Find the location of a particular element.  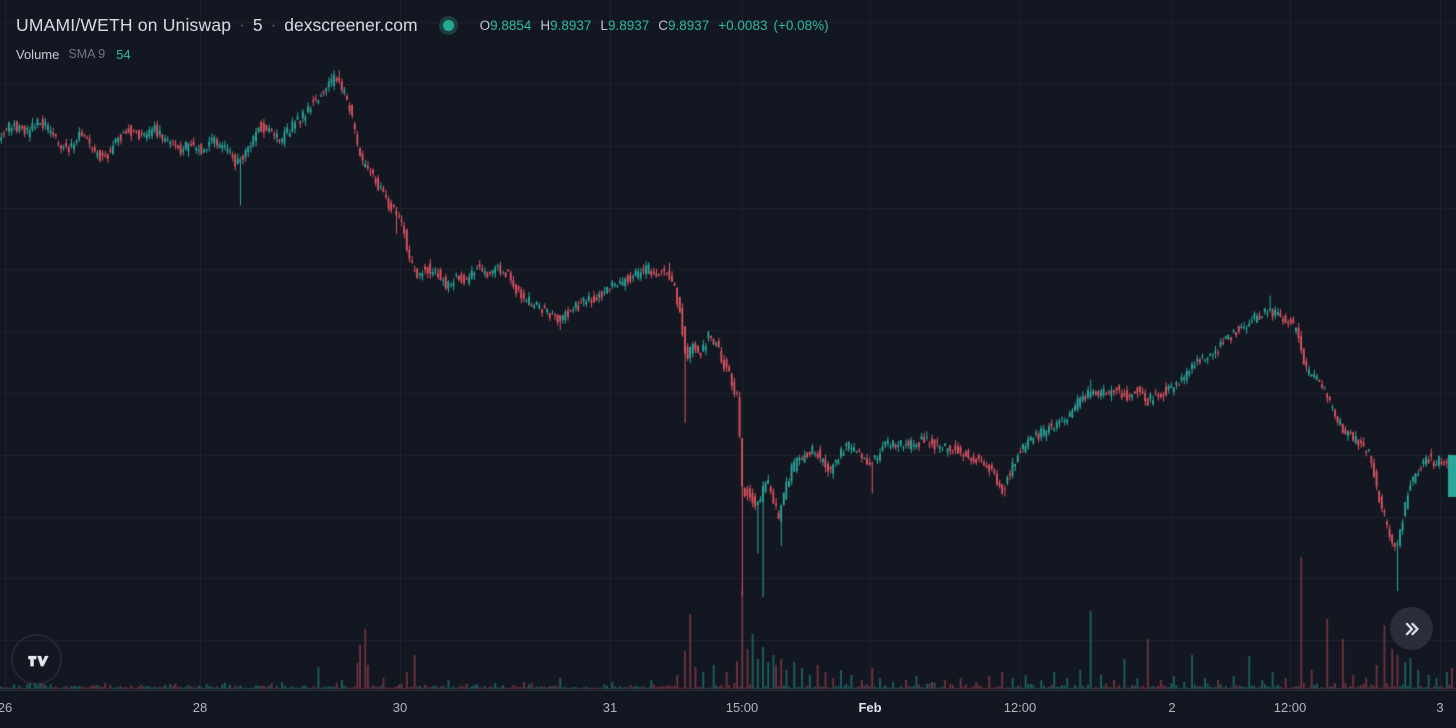

time-axis: 26 28 30 31 15:00 Feb 12:00 2 12:00 3 is located at coordinates (728, 709).